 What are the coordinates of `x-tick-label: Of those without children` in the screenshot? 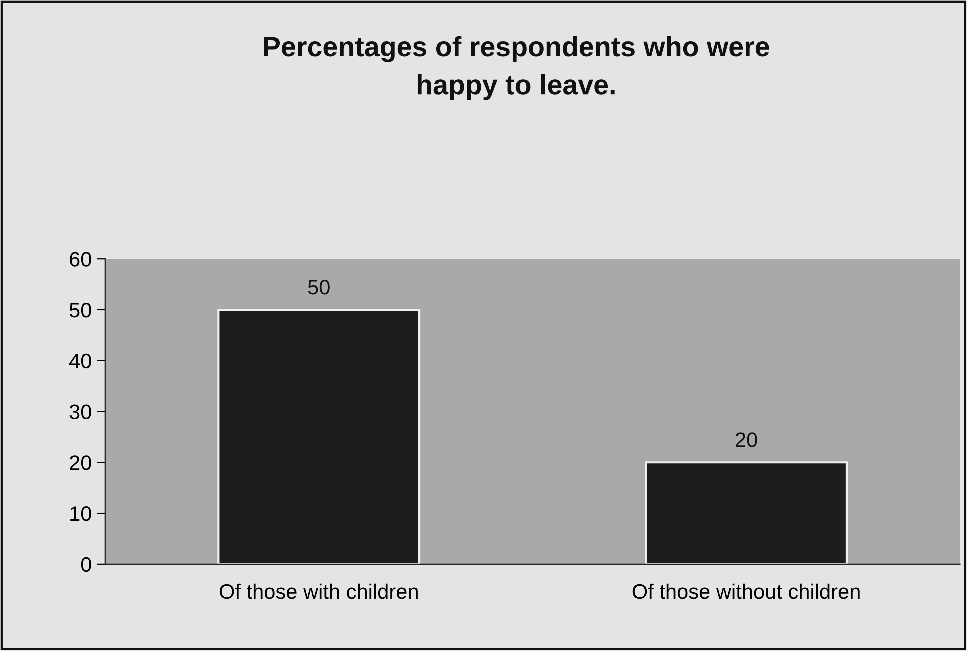 It's located at (746, 592).